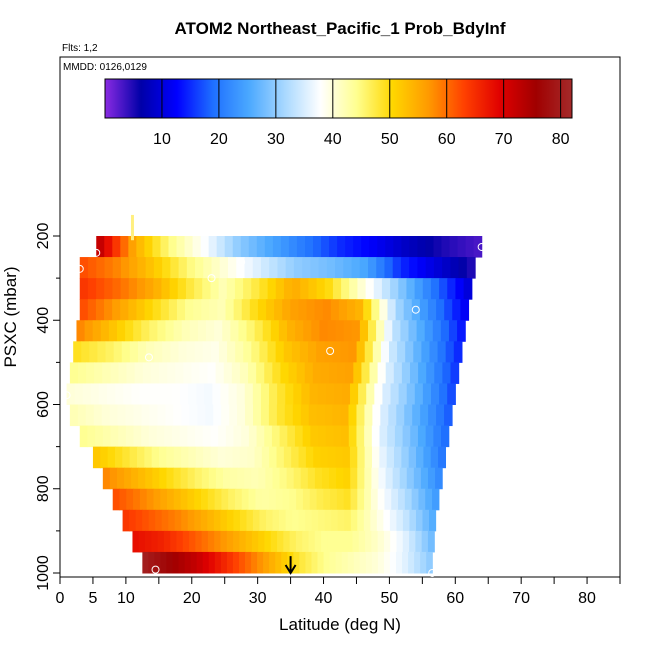 Image resolution: width=650 pixels, height=650 pixels. What do you see at coordinates (340, 624) in the screenshot?
I see `x-axis-label: Latitude (deg N)` at bounding box center [340, 624].